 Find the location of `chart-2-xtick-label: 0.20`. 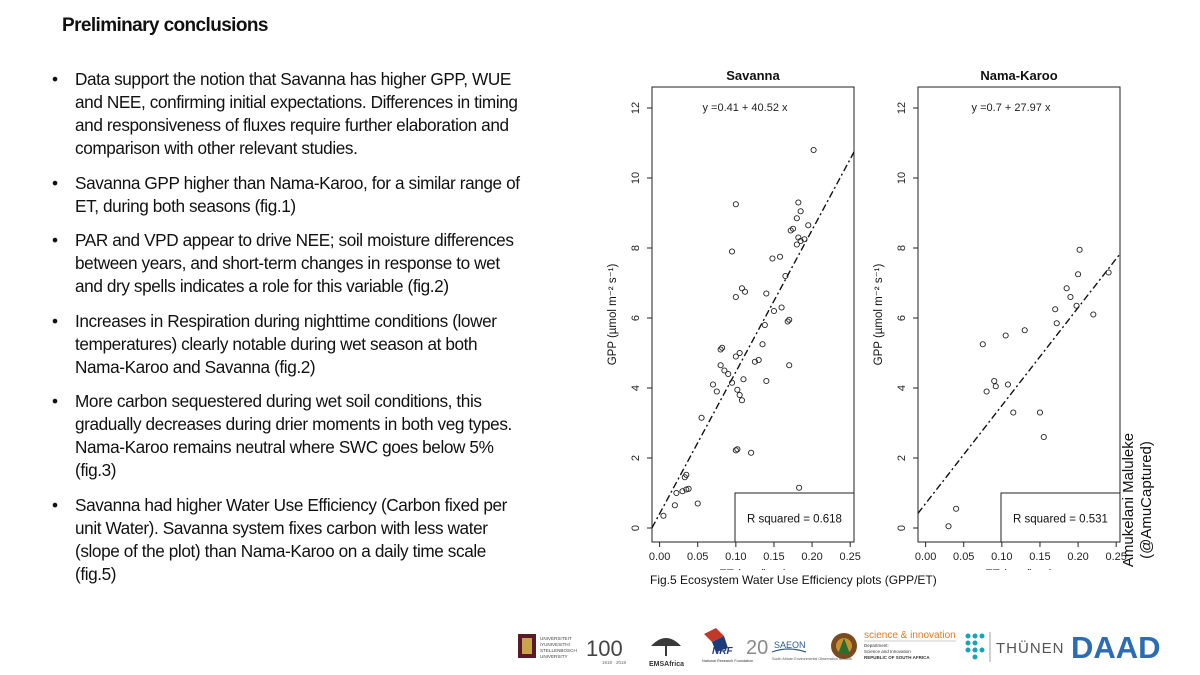

chart-2-xtick-label: 0.20 is located at coordinates (1077, 557).